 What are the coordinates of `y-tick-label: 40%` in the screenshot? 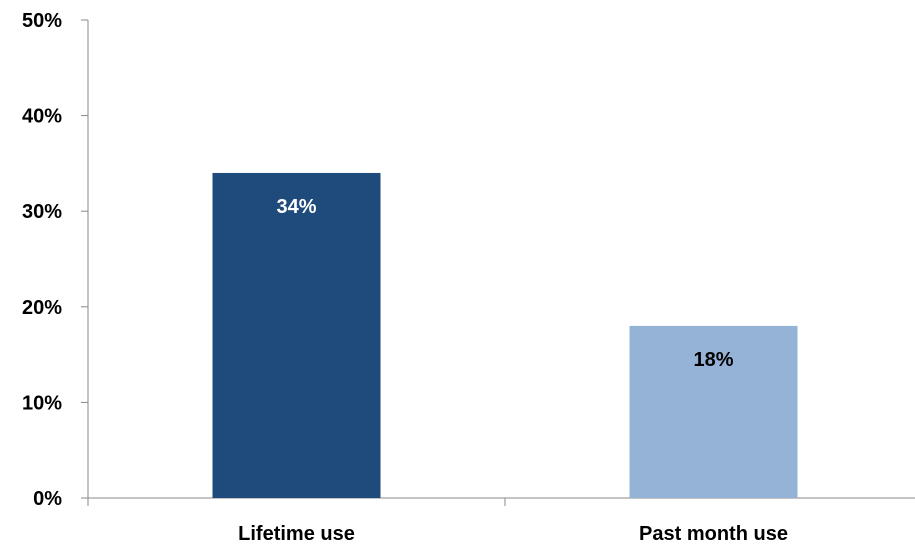 It's located at (42, 117).